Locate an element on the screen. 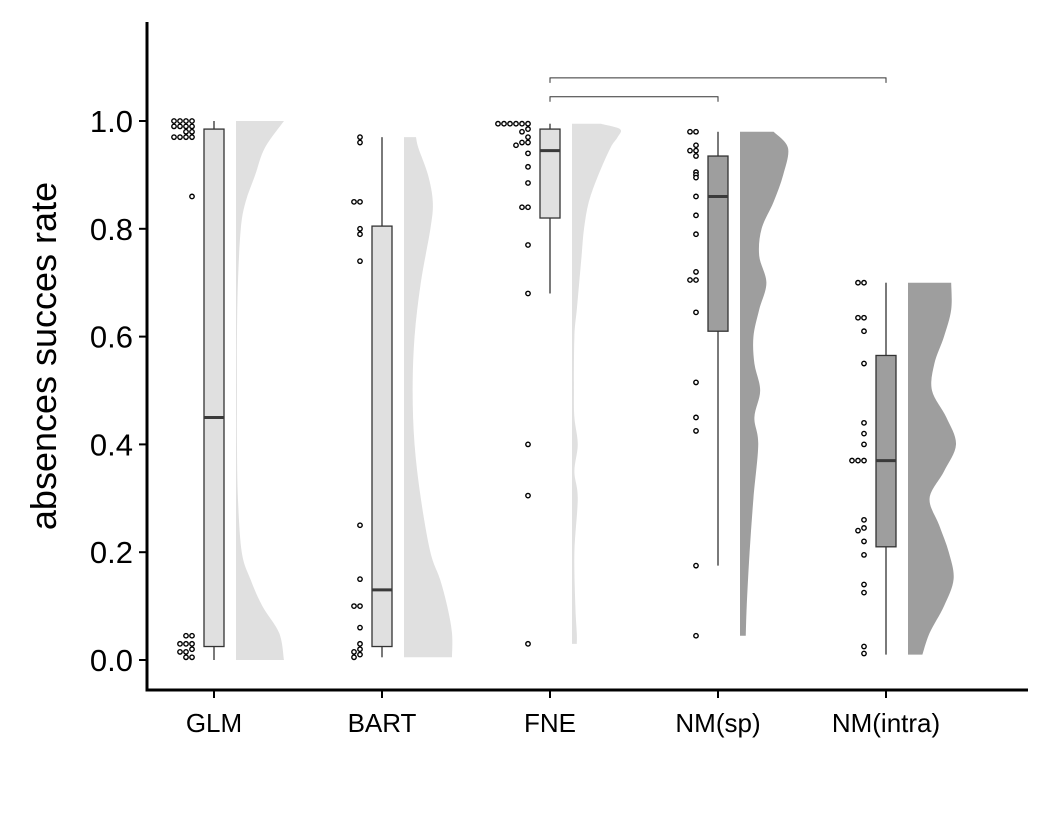 The height and width of the screenshot is (814, 1051). x-tick-label-fne: FNE is located at coordinates (550, 723).